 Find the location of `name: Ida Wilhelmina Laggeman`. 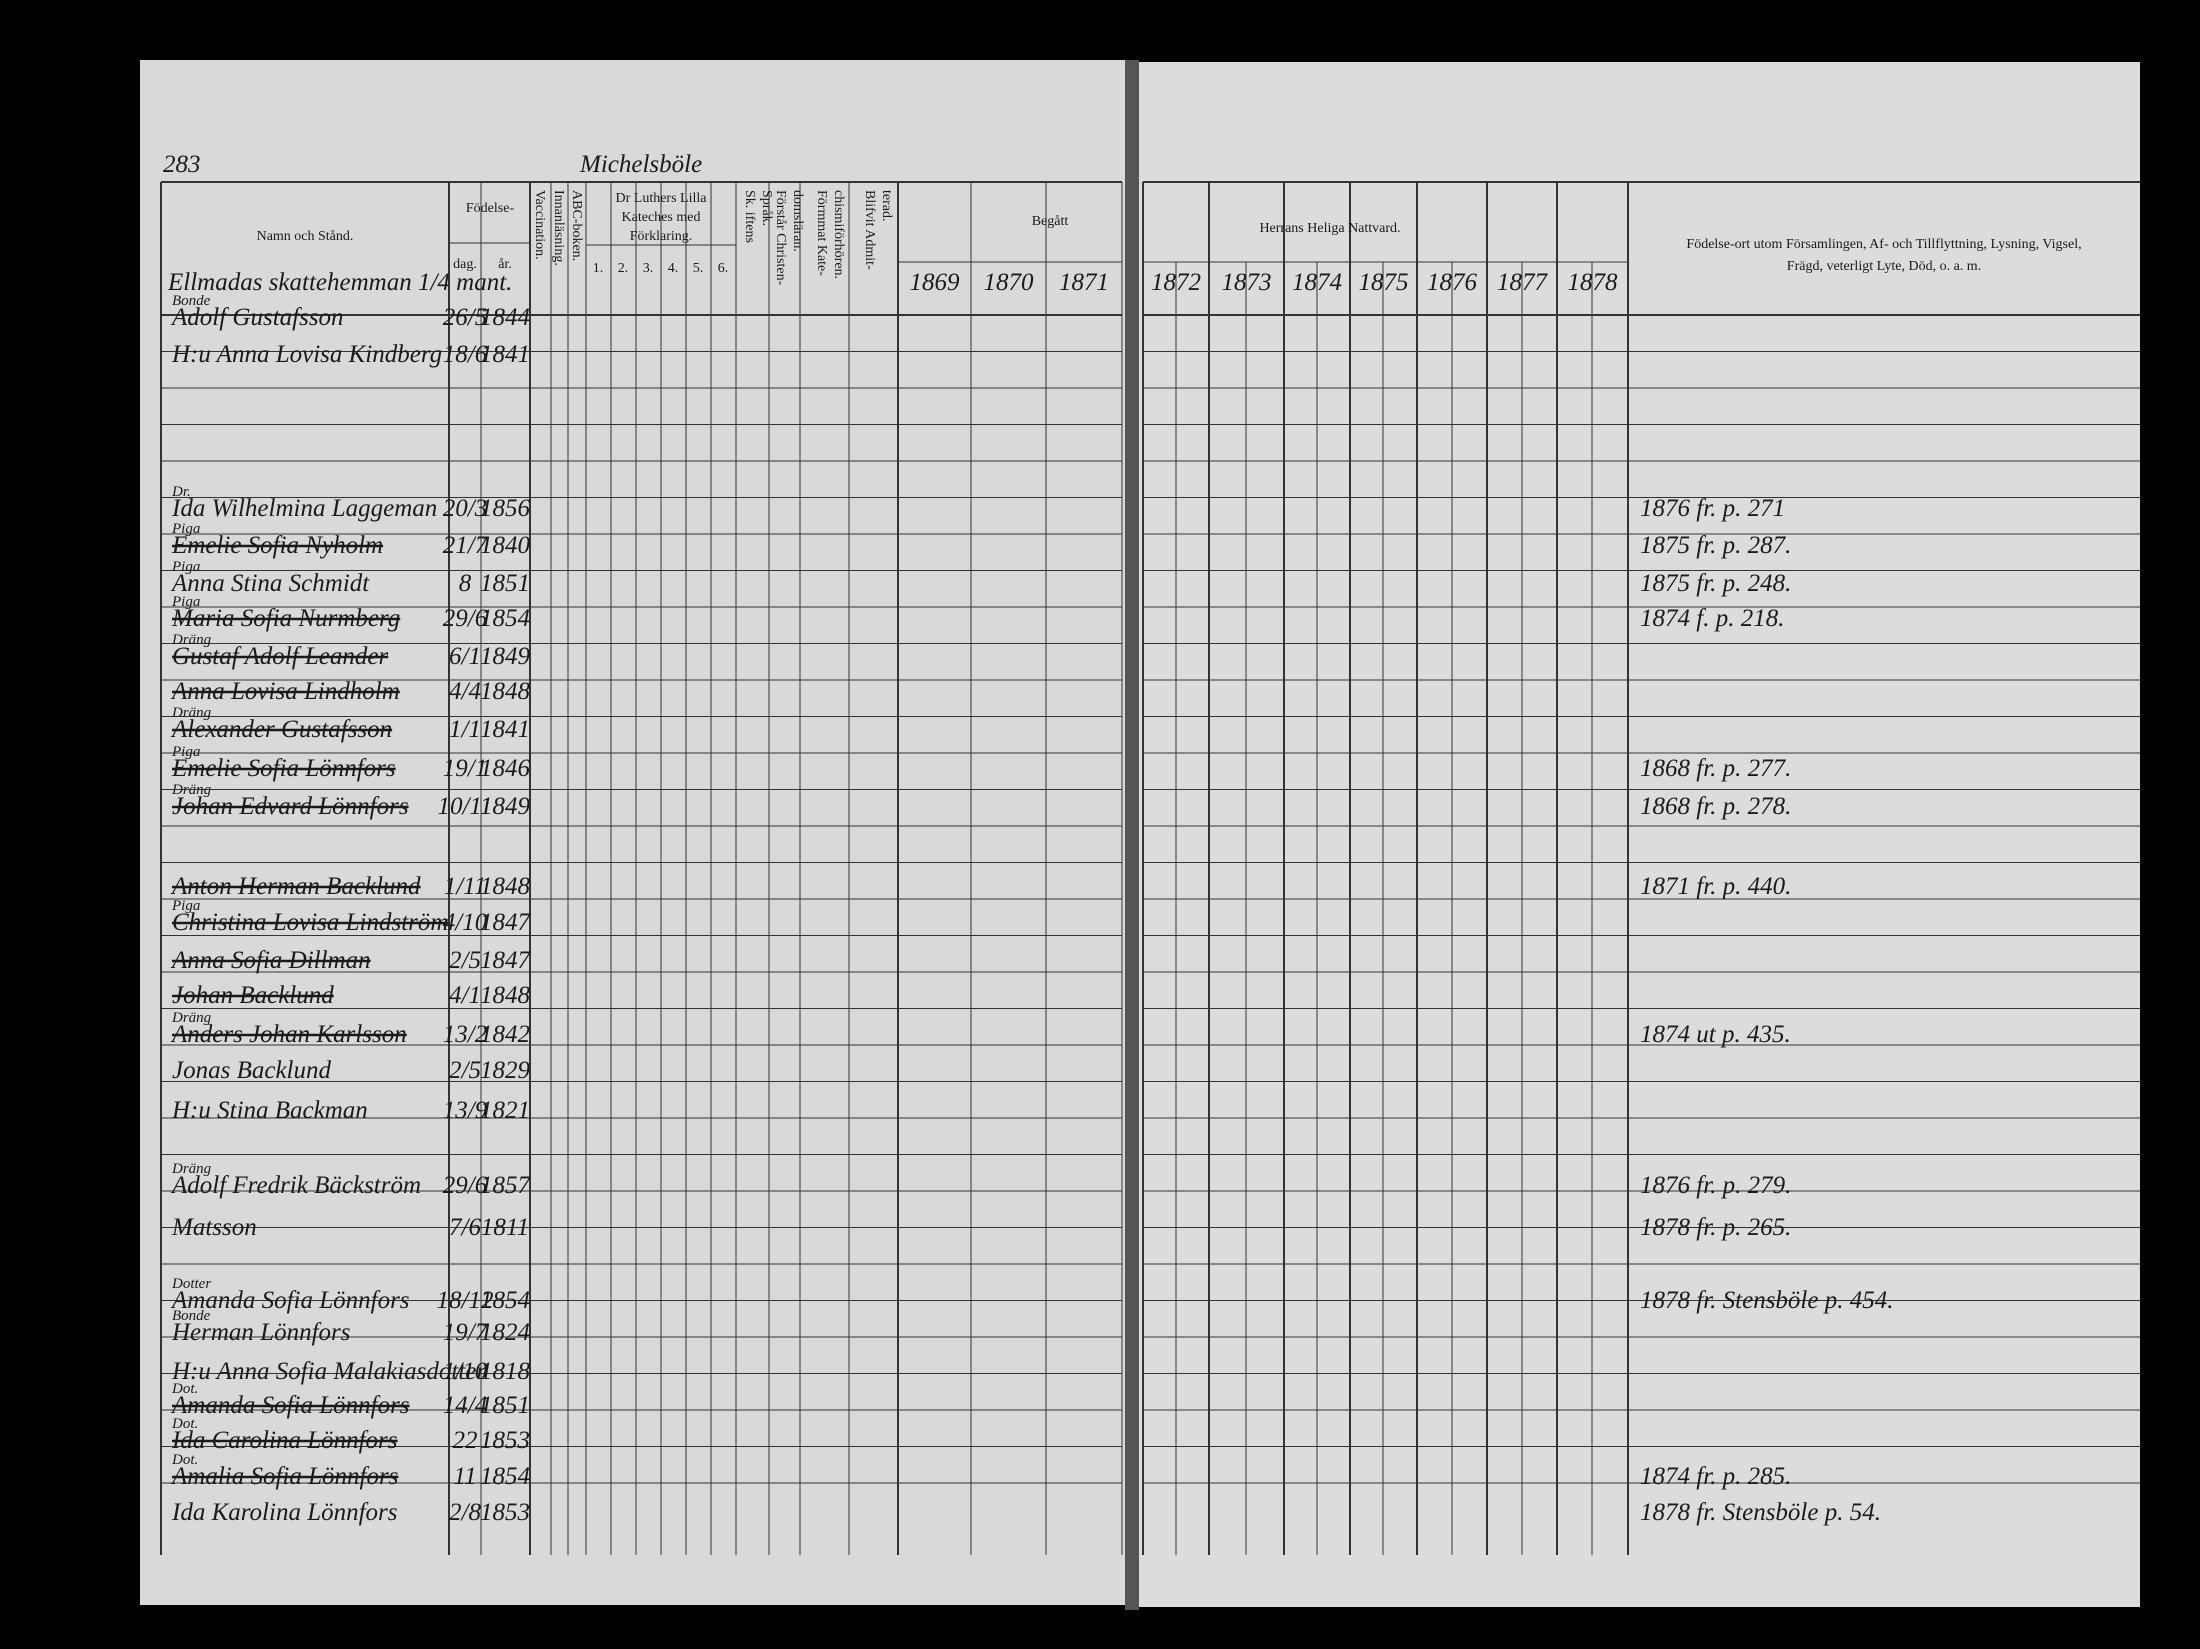

name: Ida Wilhelmina Laggeman is located at coordinates (304, 508).